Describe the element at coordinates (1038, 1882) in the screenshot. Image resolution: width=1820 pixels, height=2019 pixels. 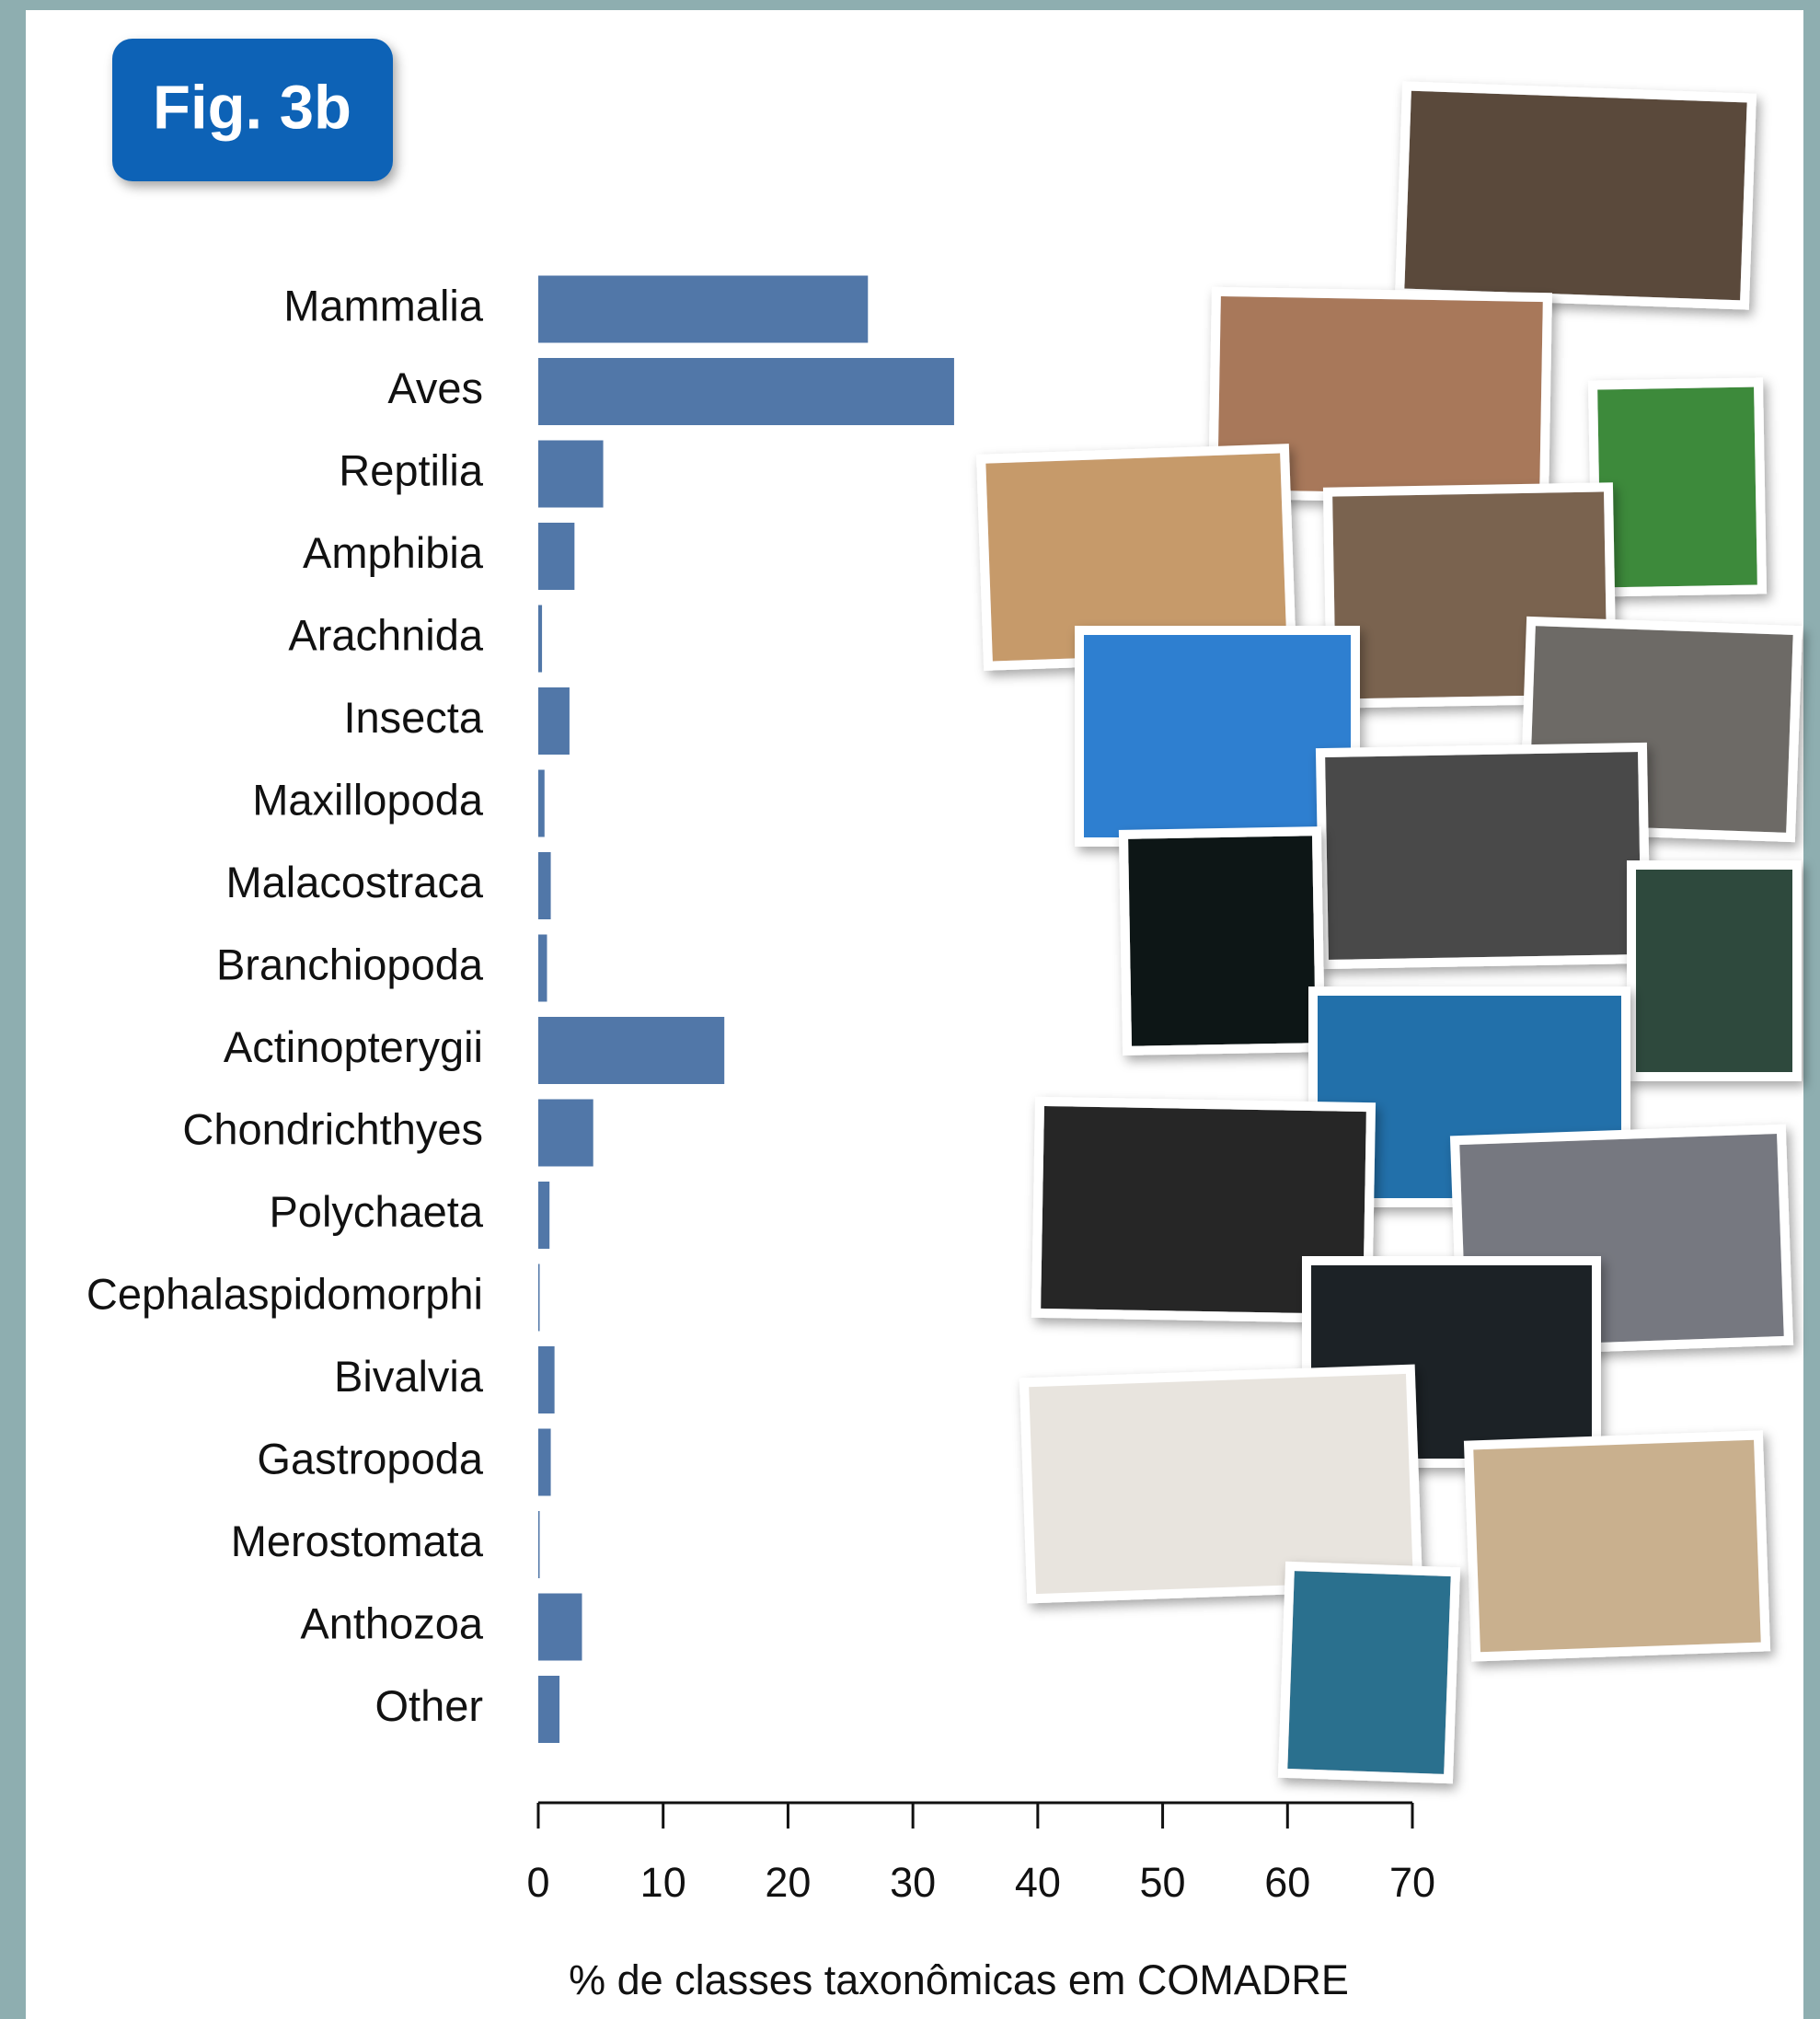
I see `x-tick-label: 40` at that location.